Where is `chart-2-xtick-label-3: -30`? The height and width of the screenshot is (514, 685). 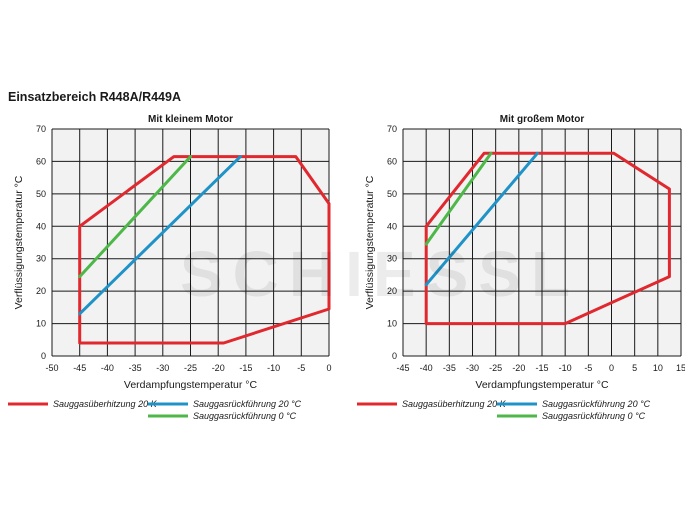 chart-2-xtick-label-3: -30 is located at coordinates (472, 368).